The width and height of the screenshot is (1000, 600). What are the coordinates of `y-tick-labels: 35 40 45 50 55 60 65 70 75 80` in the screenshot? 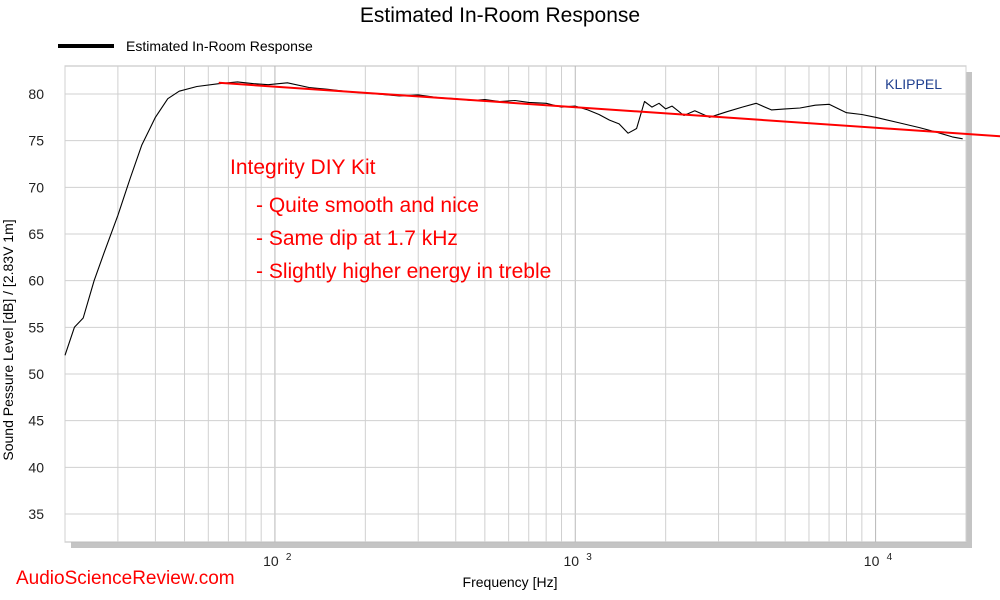 It's located at (36, 304).